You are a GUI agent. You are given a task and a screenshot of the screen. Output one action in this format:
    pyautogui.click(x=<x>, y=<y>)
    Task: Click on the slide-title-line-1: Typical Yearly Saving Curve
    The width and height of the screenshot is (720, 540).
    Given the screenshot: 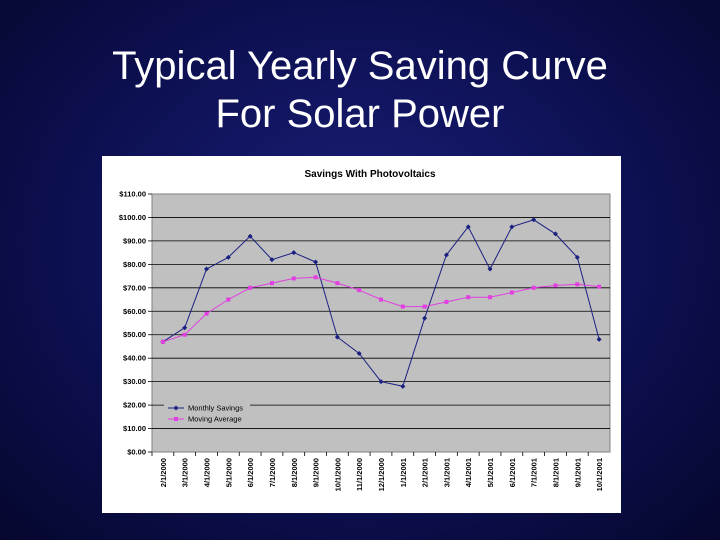 What is the action you would take?
    pyautogui.click(x=360, y=66)
    